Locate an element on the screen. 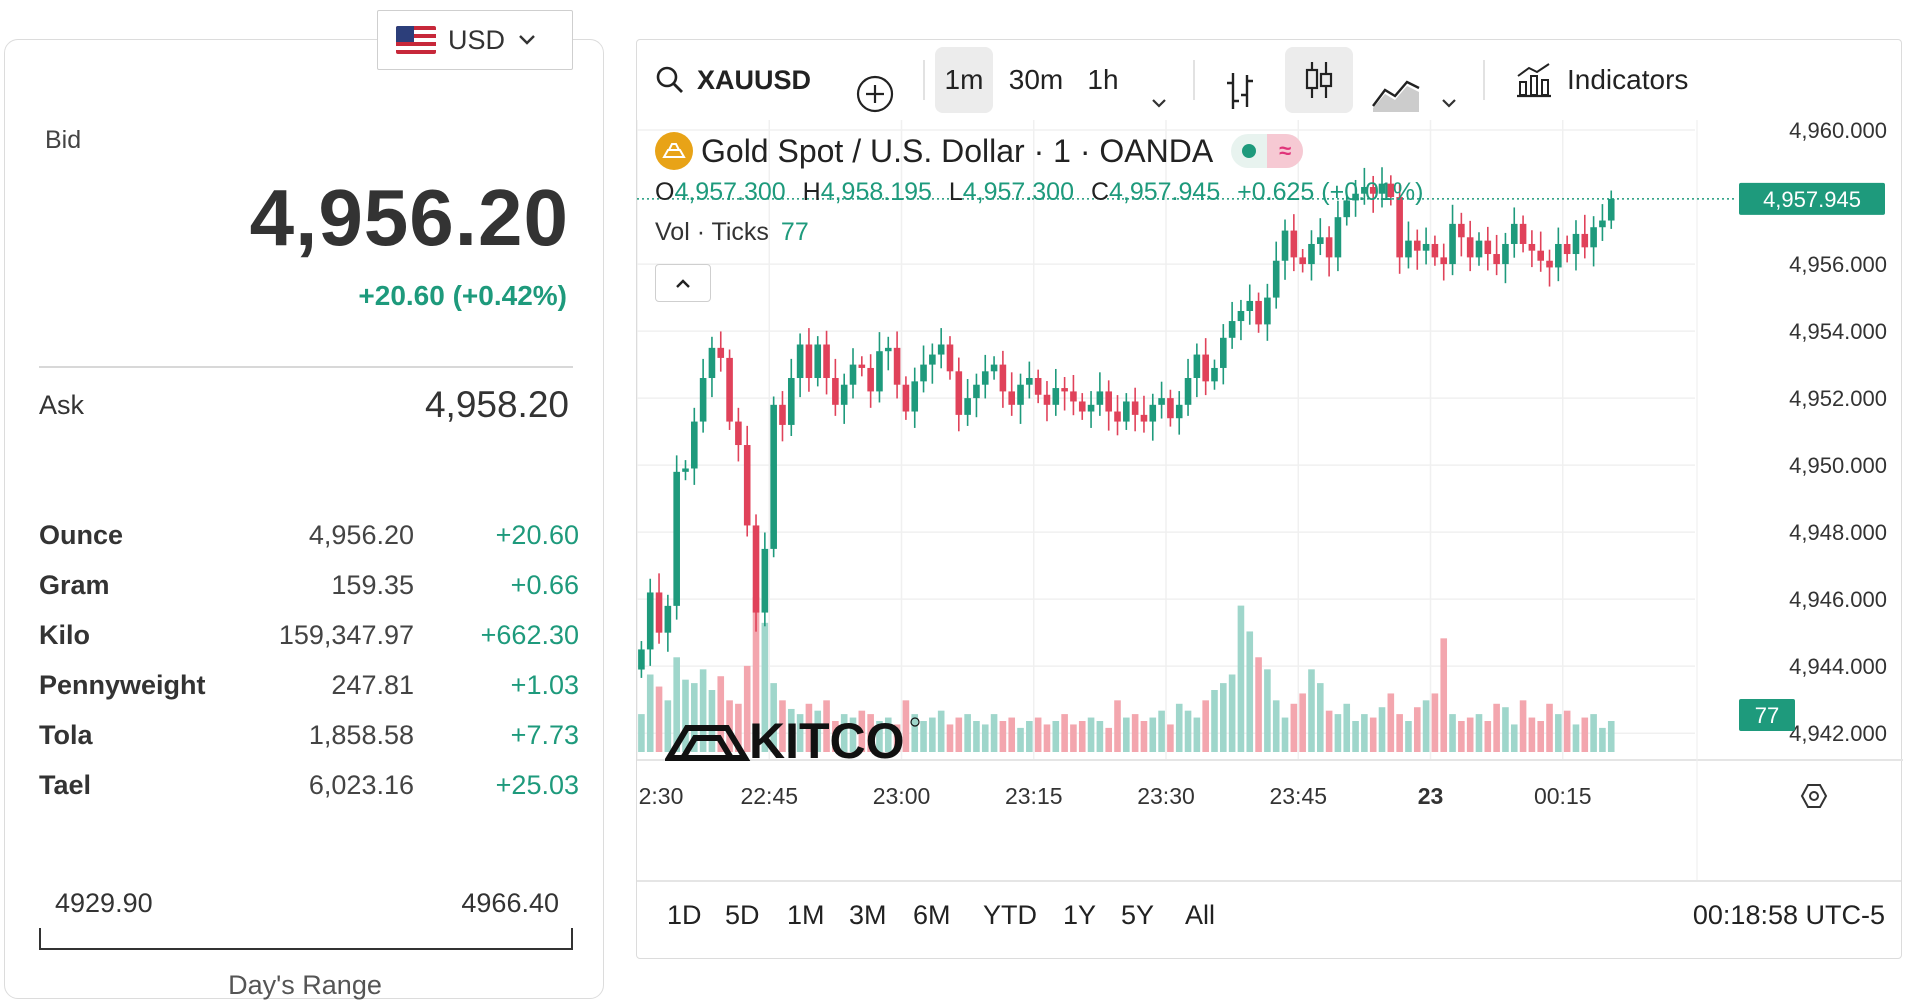 The image size is (1906, 1001). chart-settings-icon-center is located at coordinates (1814, 796).